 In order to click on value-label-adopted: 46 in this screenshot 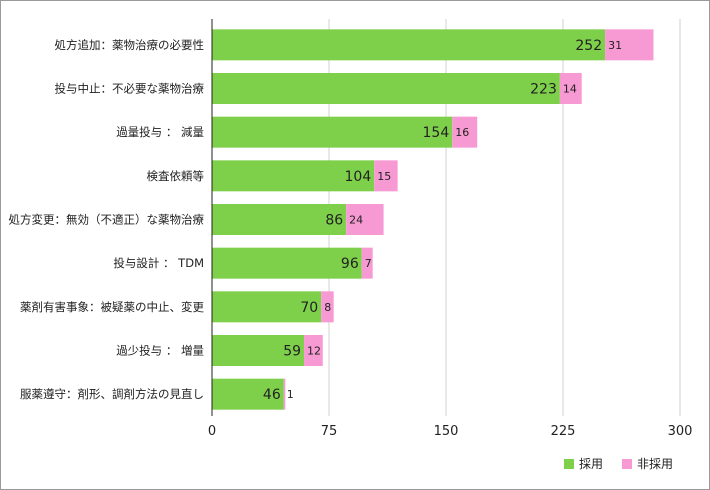, I will do `click(272, 395)`.